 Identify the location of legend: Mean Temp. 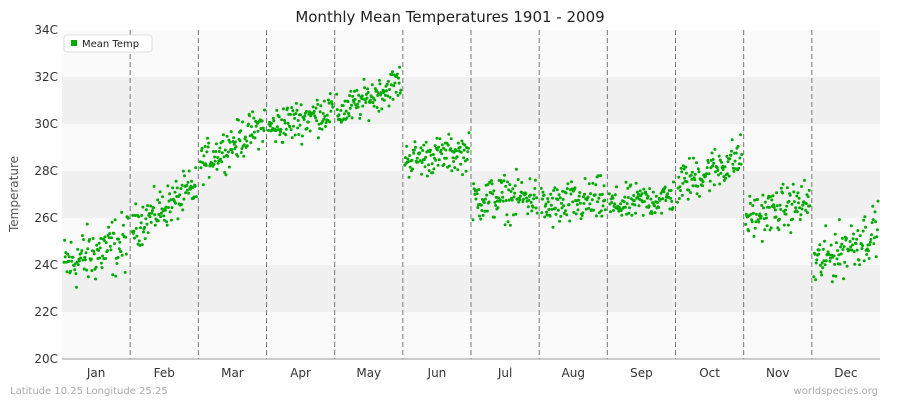
(108, 43).